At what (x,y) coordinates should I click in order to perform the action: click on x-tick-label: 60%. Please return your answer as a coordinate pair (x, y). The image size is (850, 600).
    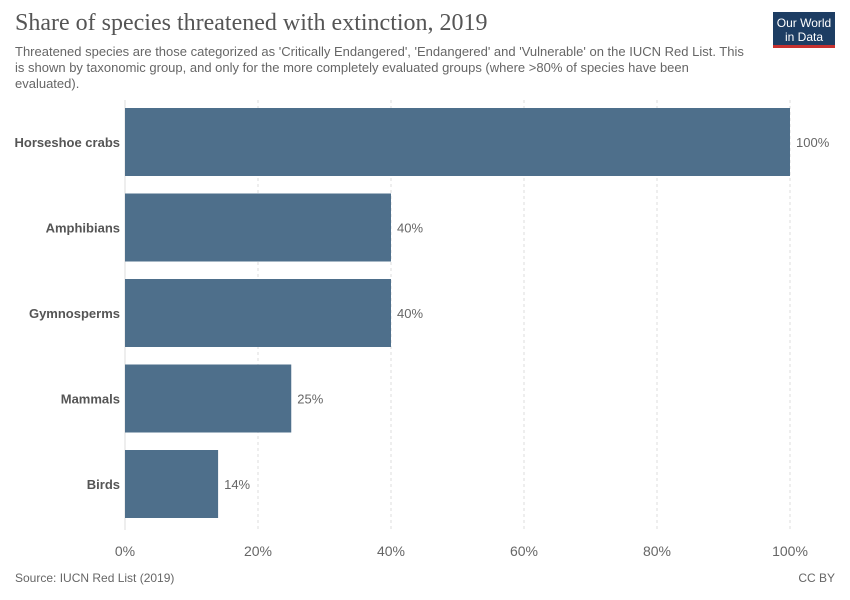
    Looking at the image, I should click on (524, 551).